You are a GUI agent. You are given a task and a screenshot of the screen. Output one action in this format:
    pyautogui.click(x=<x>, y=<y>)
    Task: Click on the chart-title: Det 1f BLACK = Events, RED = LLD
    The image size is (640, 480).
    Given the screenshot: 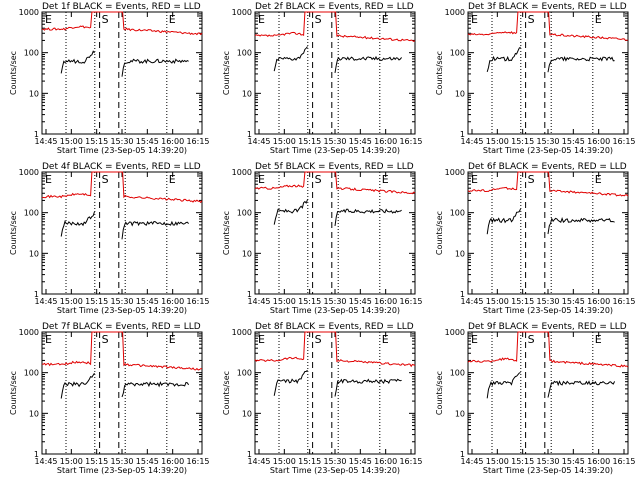 What is the action you would take?
    pyautogui.click(x=121, y=7)
    